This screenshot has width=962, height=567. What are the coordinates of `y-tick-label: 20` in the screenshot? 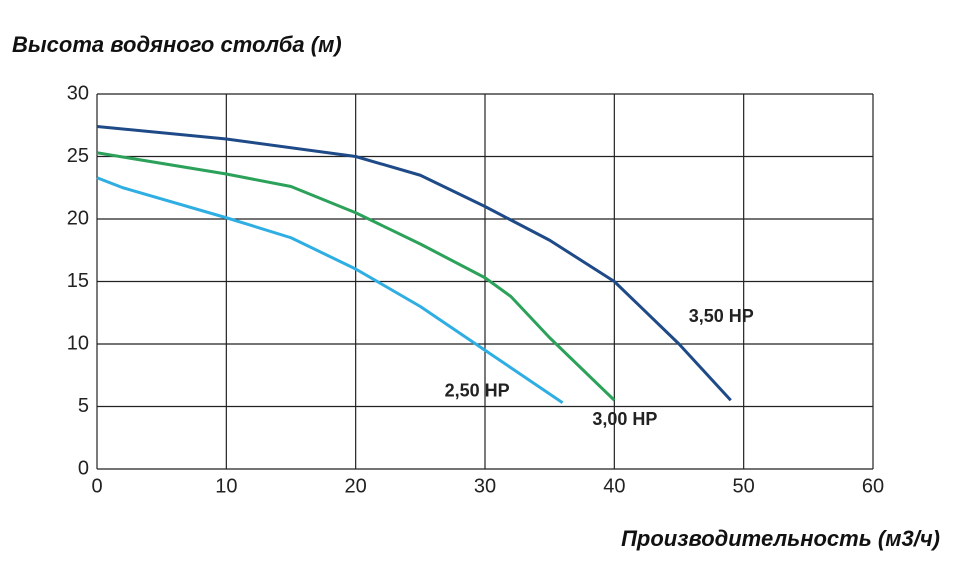 It's located at (78, 218).